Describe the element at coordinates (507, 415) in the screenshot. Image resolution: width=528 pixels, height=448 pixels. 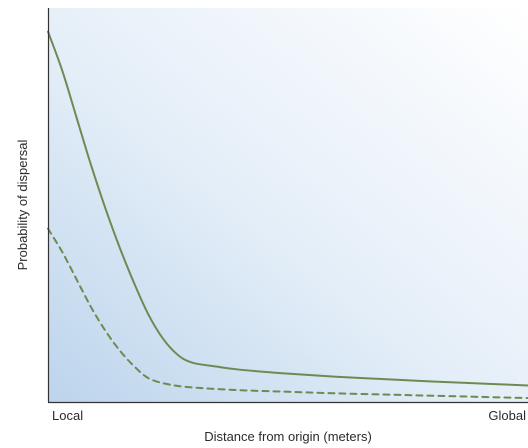
I see `x-tick-label-global: Global` at that location.